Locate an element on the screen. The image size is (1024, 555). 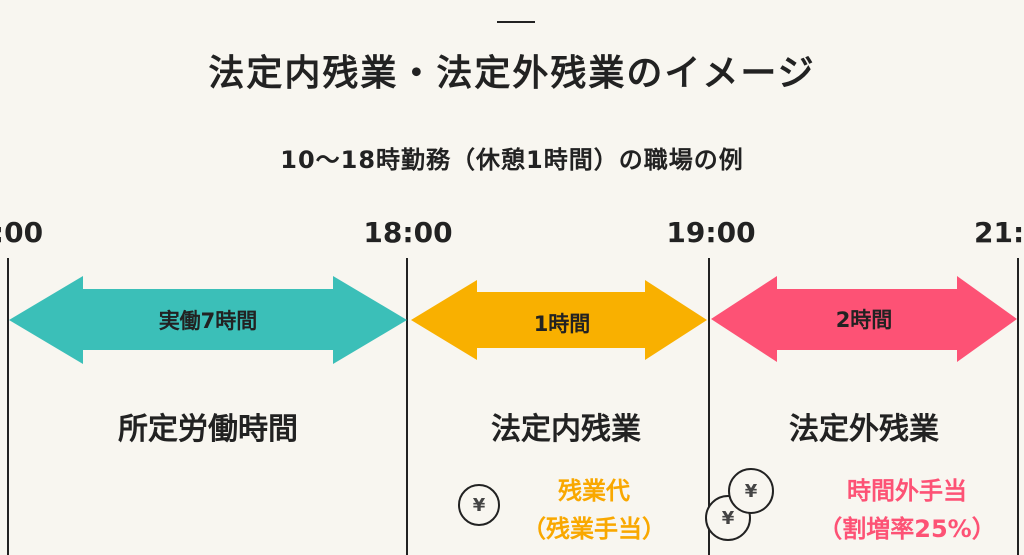
page-title: 法定内残業・法定外残業のイメージ is located at coordinates (512, 73).